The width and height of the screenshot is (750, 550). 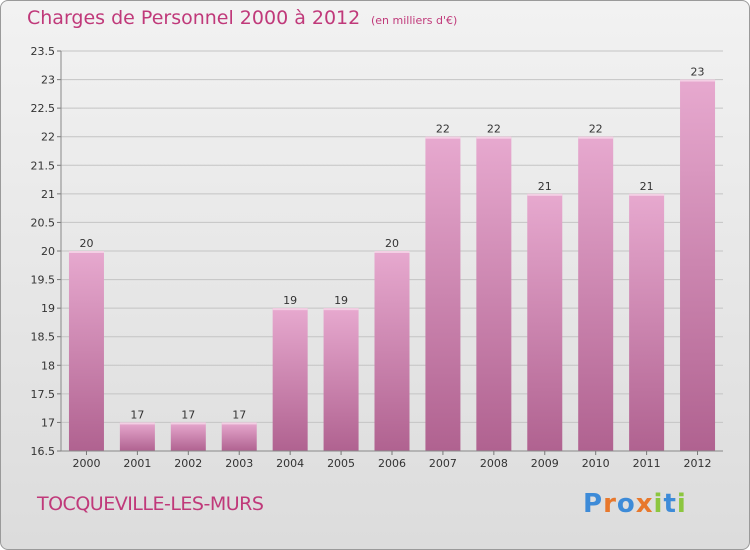 What do you see at coordinates (239, 463) in the screenshot?
I see `x-tick-label: 2003` at bounding box center [239, 463].